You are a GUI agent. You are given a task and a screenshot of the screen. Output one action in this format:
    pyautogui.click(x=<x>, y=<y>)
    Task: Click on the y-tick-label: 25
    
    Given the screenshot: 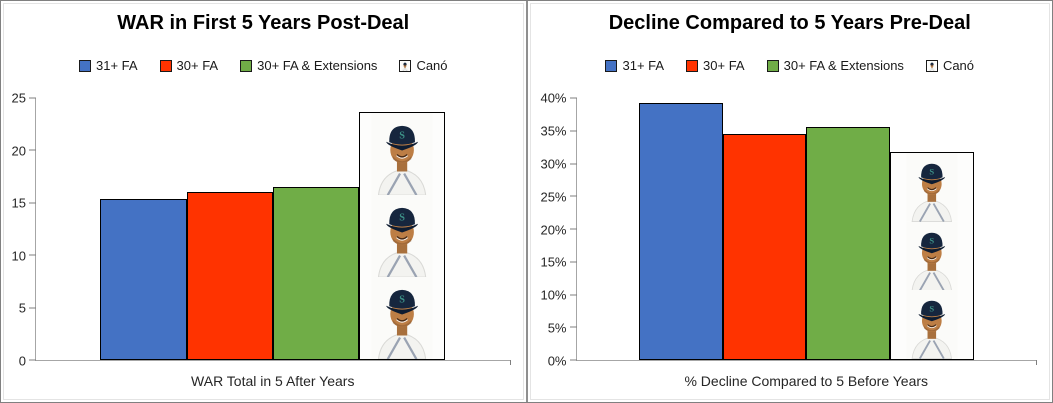 What is the action you would take?
    pyautogui.click(x=18, y=98)
    